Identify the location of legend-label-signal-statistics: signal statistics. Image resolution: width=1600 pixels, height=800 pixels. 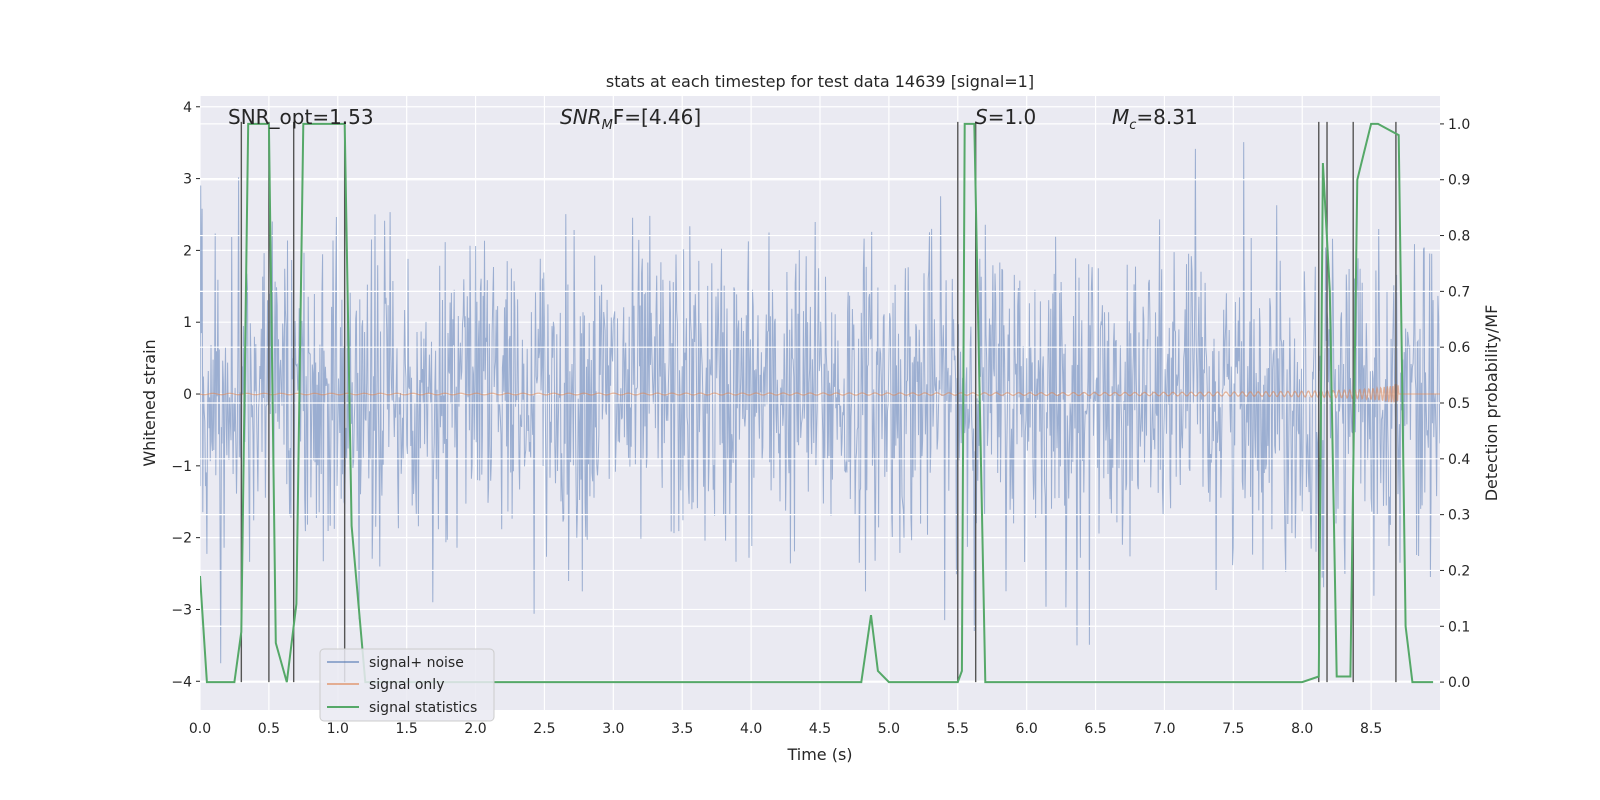
(423, 708).